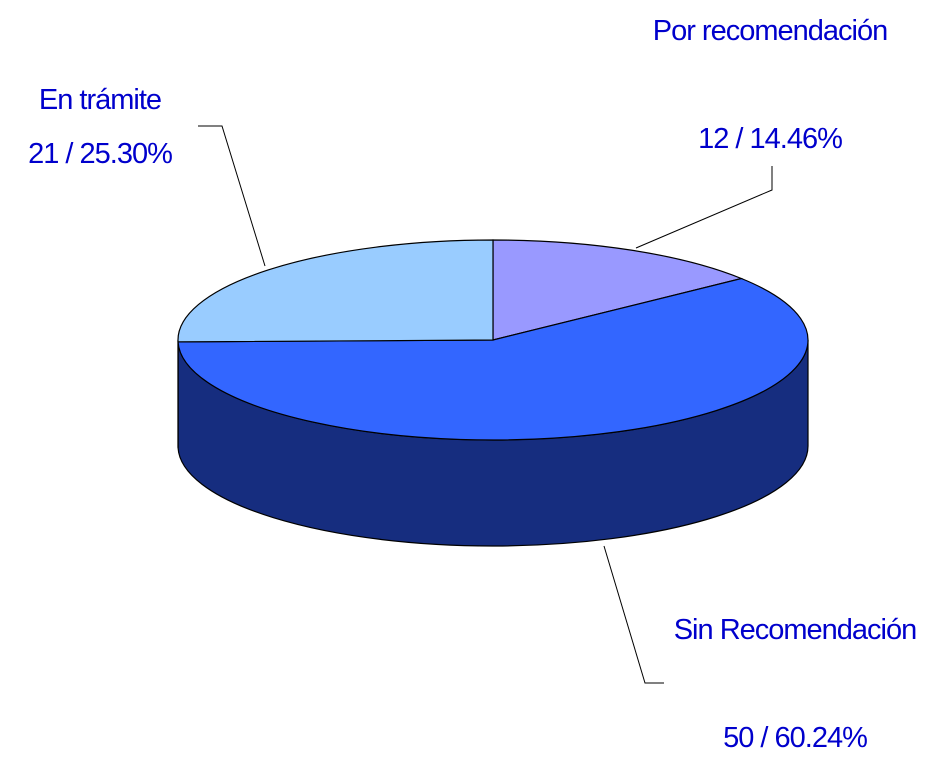 The width and height of the screenshot is (928, 765). I want to click on slice, so click(335, 291).